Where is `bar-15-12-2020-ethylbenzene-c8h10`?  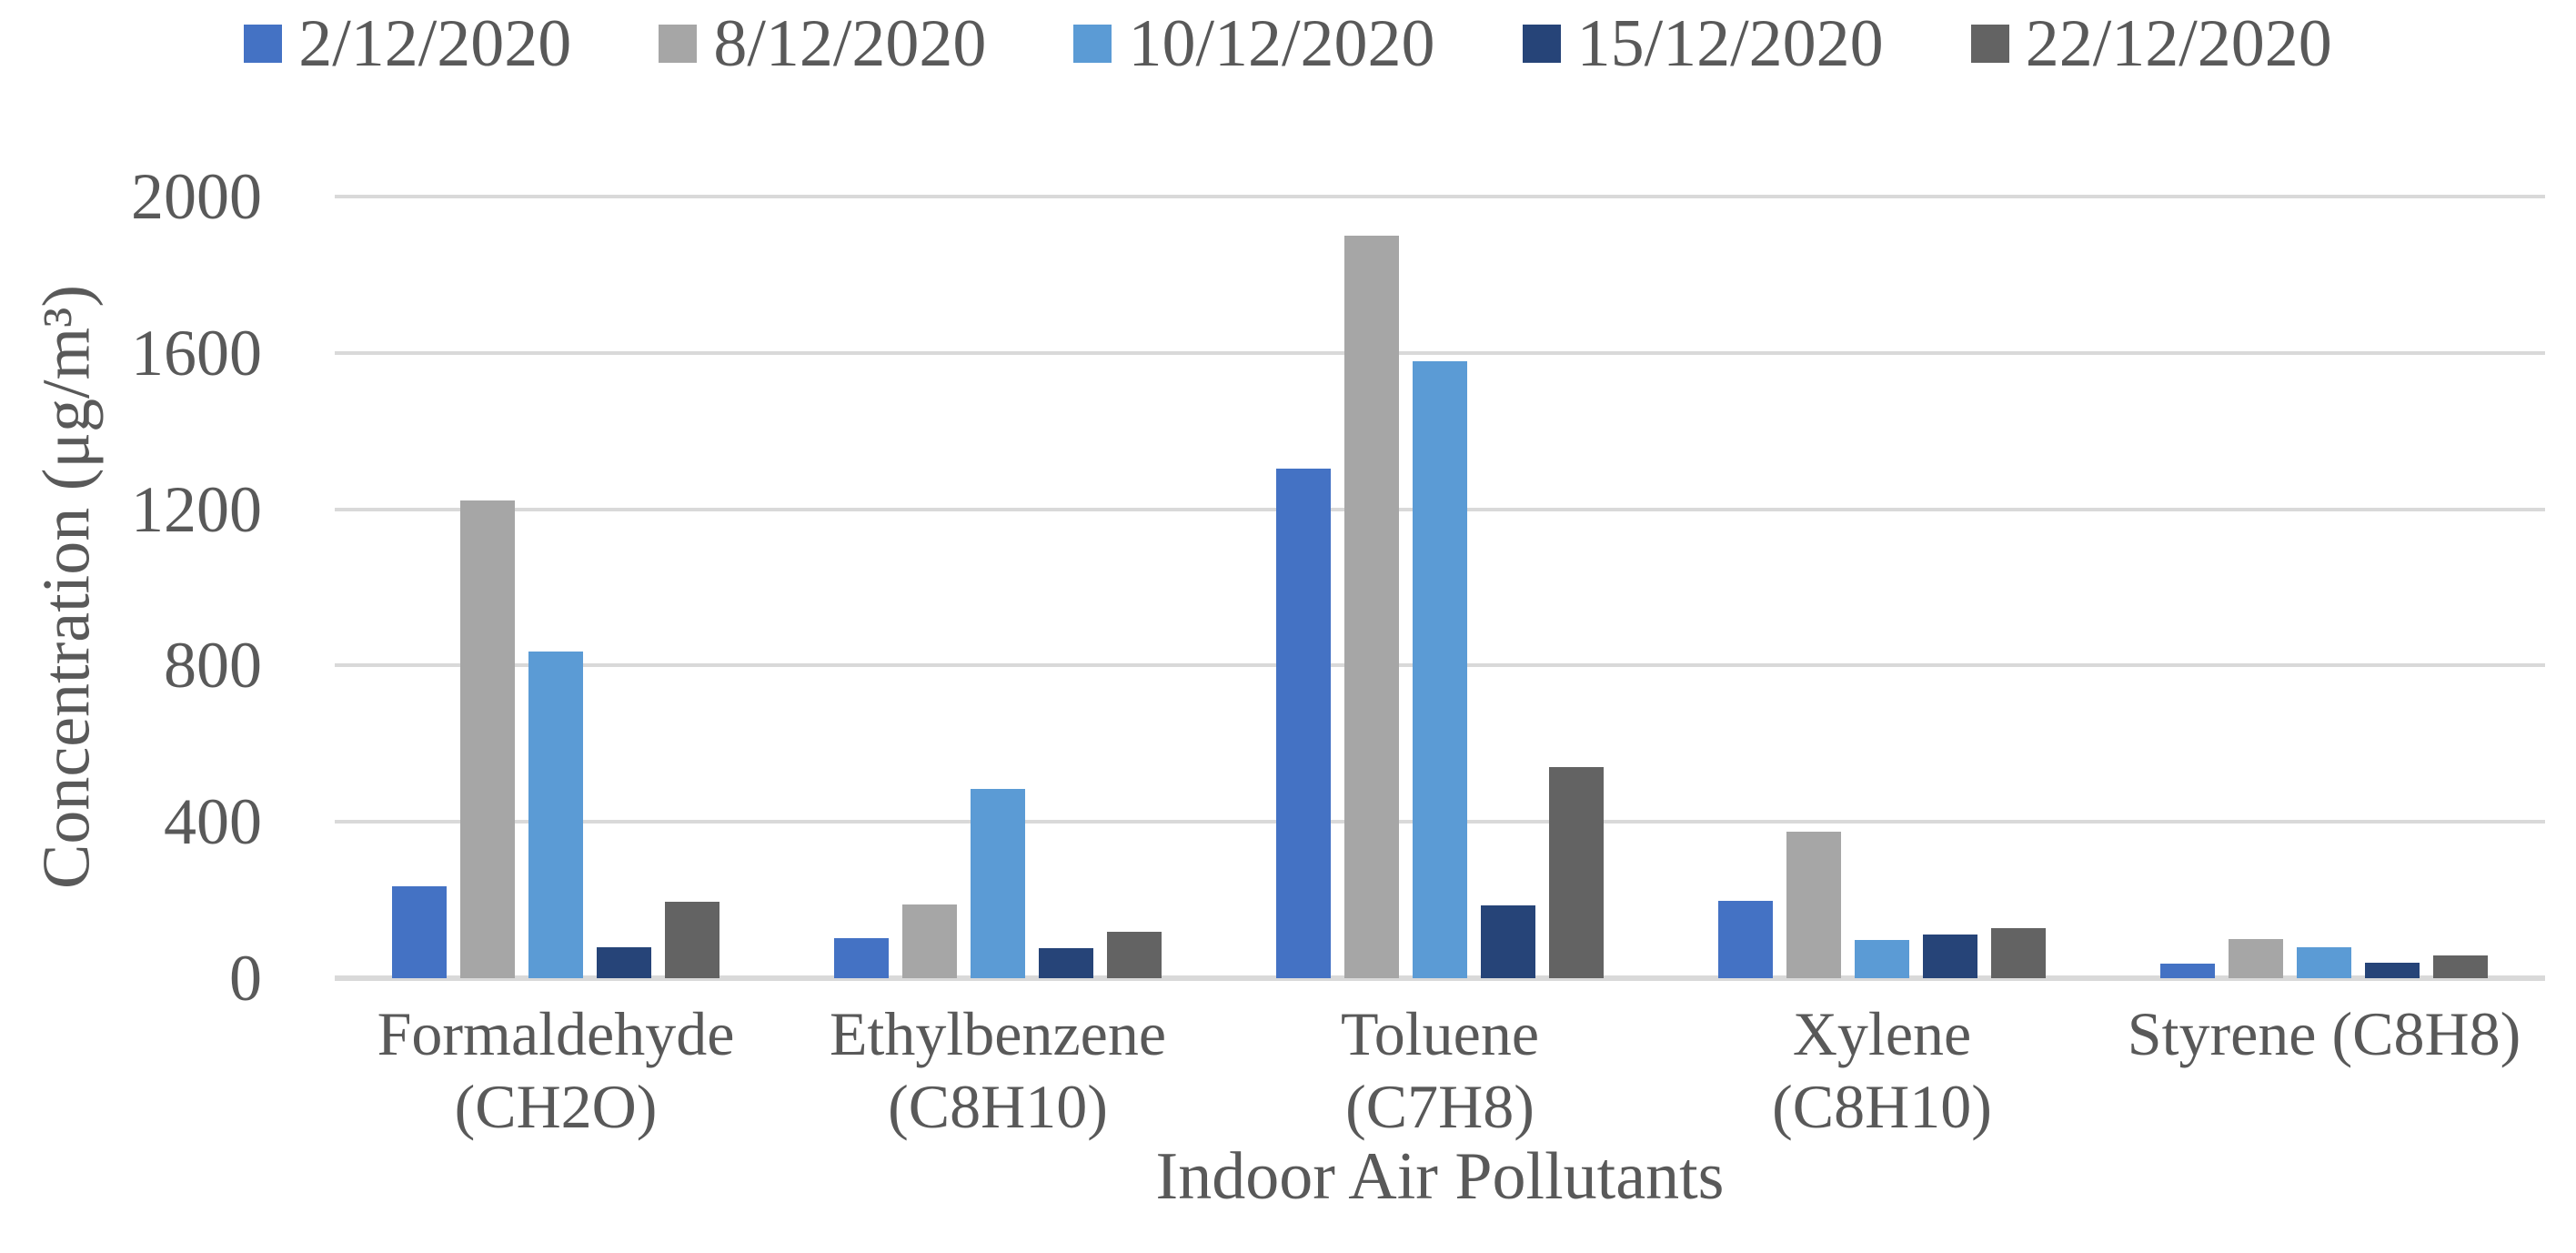 bar-15-12-2020-ethylbenzene-c8h10 is located at coordinates (1066, 962).